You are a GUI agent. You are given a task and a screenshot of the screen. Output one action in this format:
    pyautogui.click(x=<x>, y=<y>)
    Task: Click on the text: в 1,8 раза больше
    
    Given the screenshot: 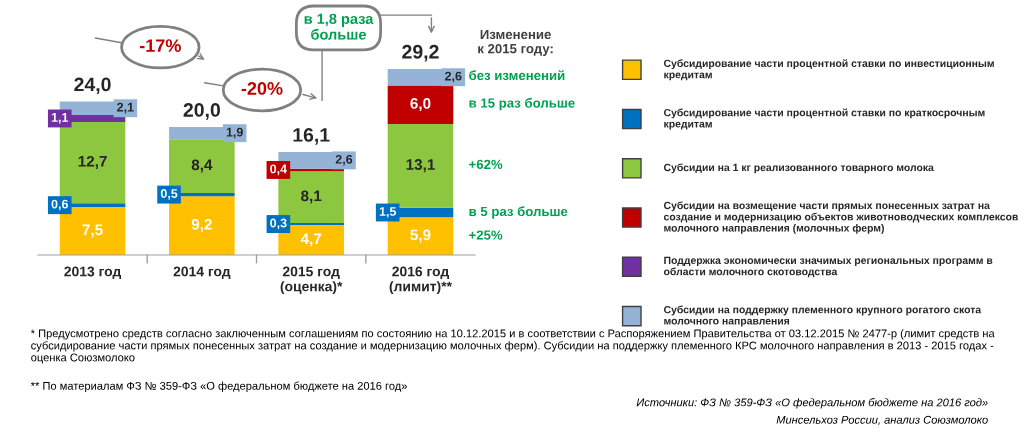 What is the action you would take?
    pyautogui.click(x=339, y=26)
    